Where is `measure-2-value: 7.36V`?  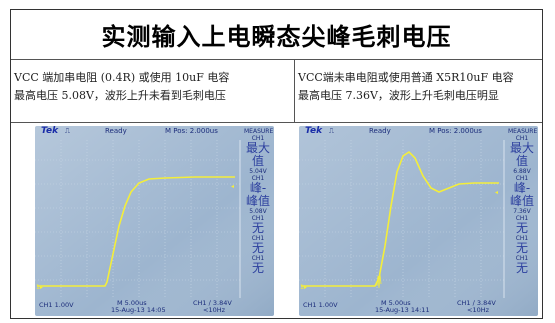 measure-2-value: 7.36V is located at coordinates (522, 211).